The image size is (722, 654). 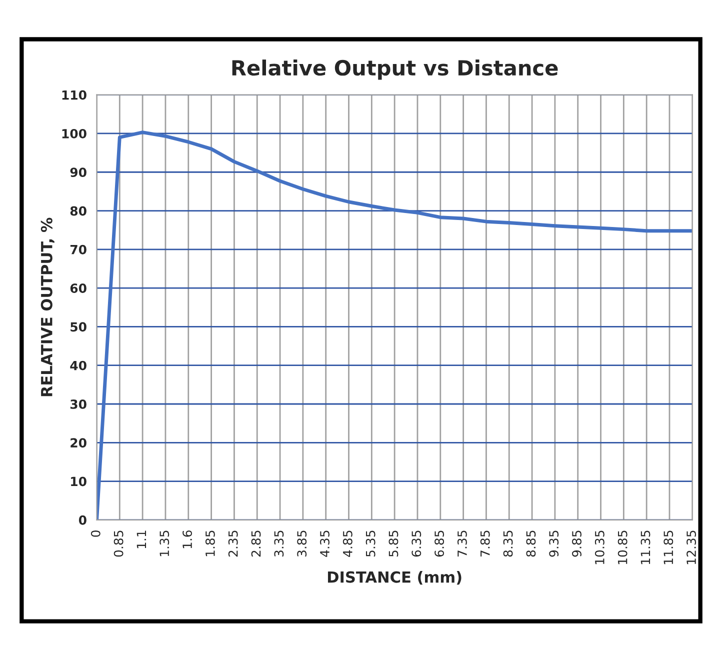 What do you see at coordinates (325, 543) in the screenshot?
I see `x-tick-label: 4.35` at bounding box center [325, 543].